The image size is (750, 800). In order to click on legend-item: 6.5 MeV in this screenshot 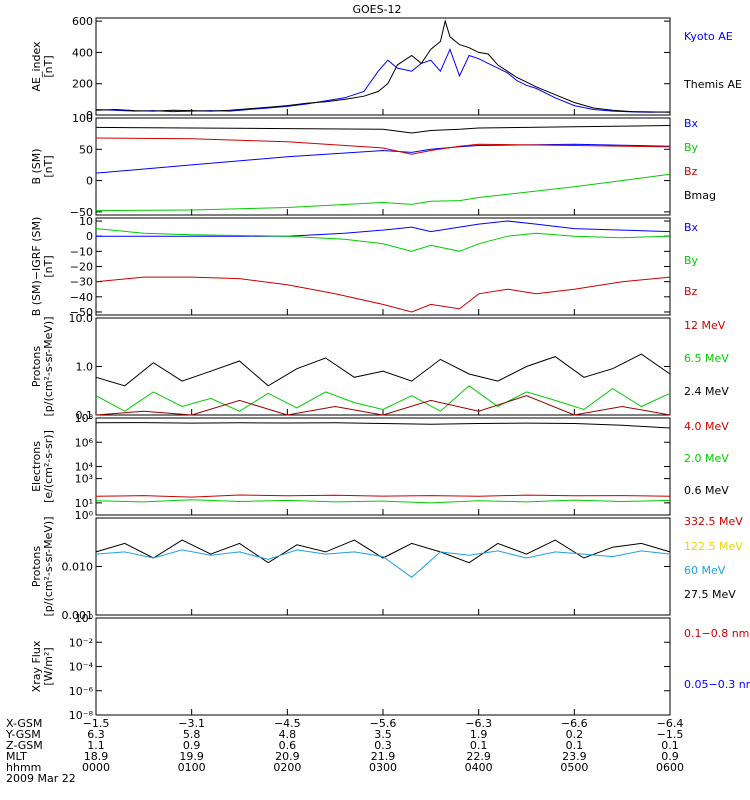, I will do `click(706, 358)`.